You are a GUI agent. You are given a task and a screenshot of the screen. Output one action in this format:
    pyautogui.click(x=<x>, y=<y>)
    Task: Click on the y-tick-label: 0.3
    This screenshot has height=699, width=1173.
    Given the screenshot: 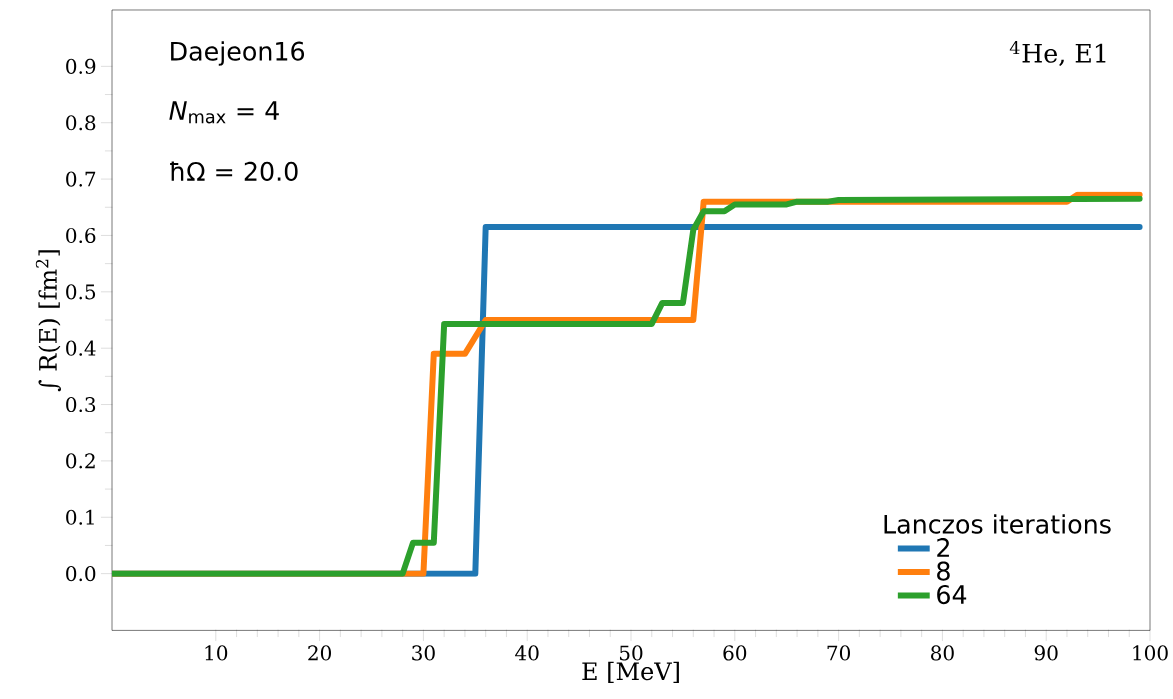 What is the action you would take?
    pyautogui.click(x=81, y=404)
    